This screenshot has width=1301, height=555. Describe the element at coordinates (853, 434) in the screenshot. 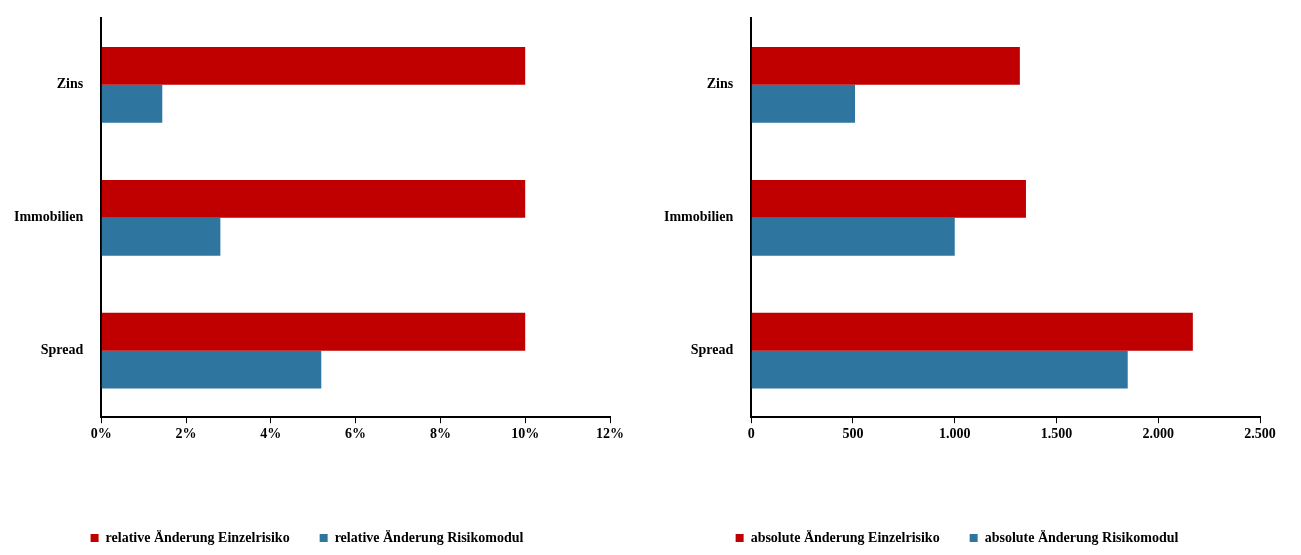

I see `x-tick-label: 500` at that location.